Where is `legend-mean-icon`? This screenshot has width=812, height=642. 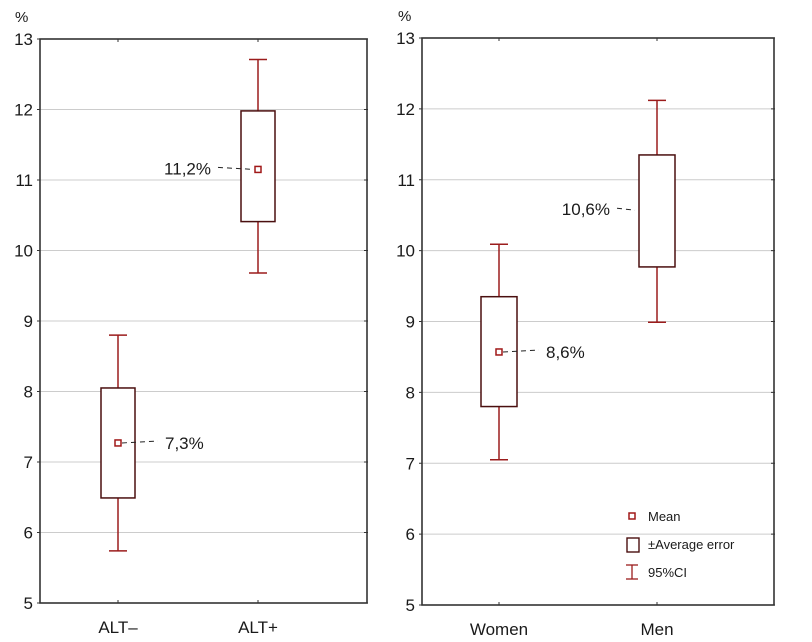
legend-mean-icon is located at coordinates (632, 516).